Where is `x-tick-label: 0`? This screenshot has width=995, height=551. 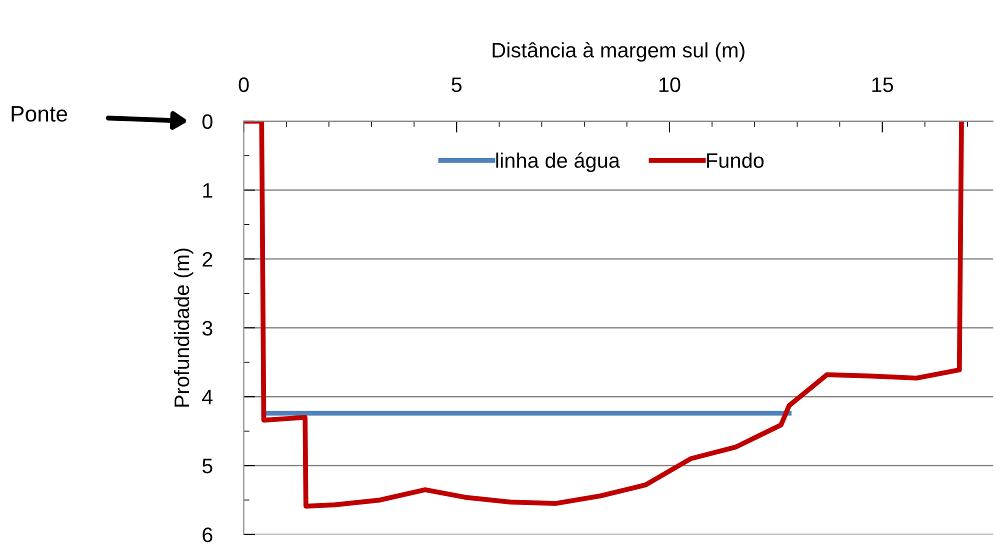
x-tick-label: 0 is located at coordinates (243, 84).